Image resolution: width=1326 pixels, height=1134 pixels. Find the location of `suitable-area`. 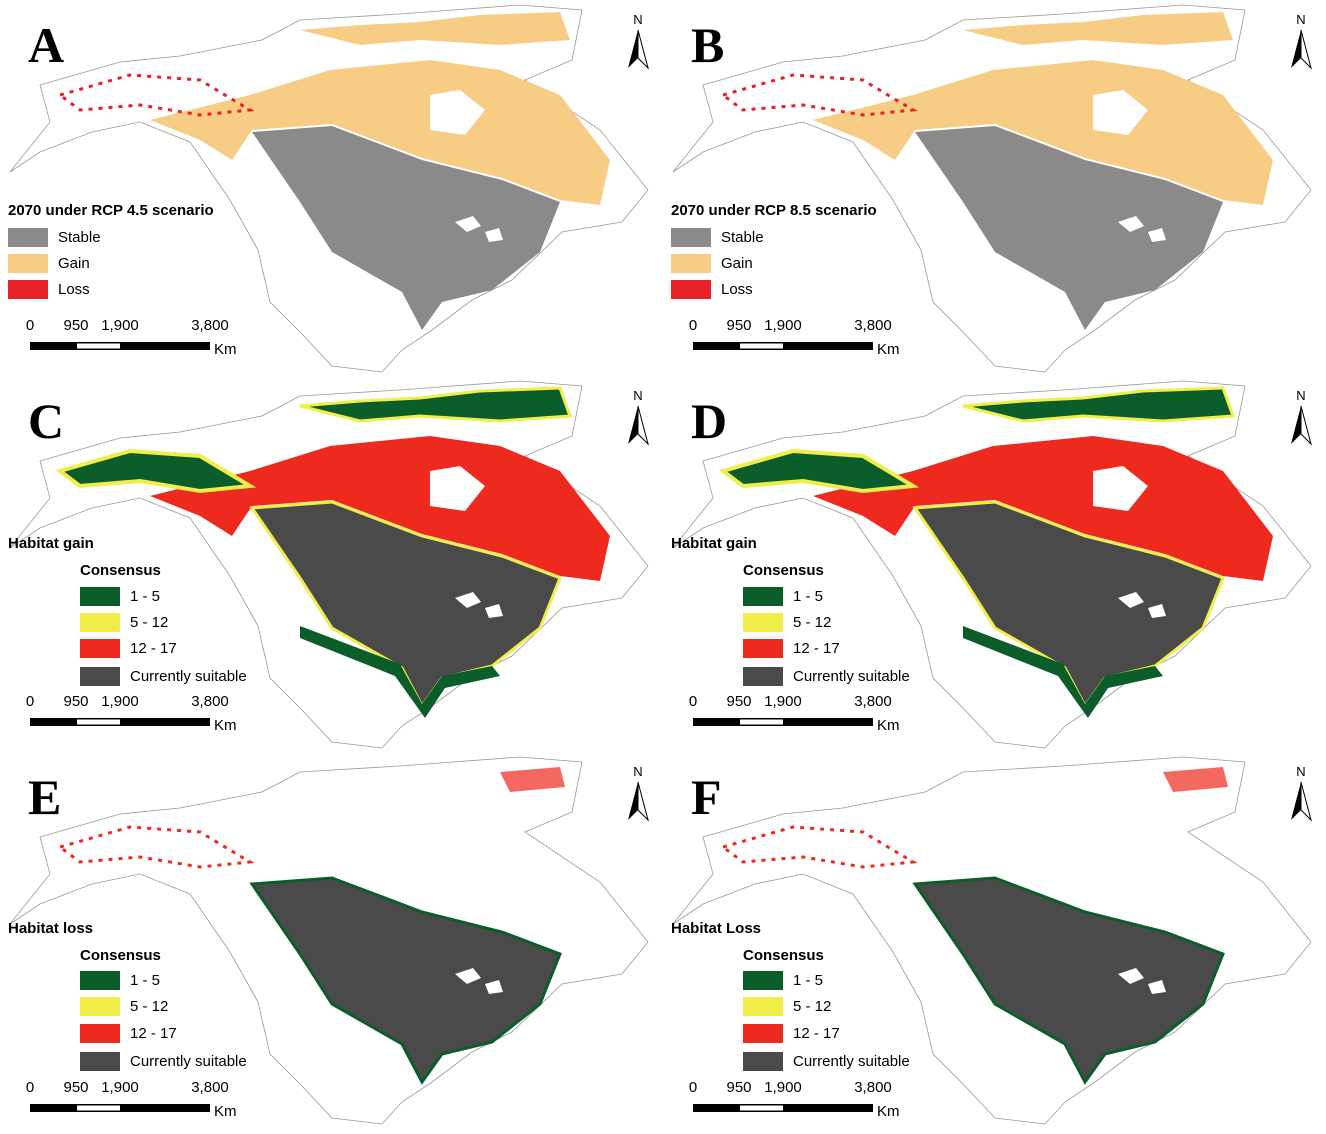

suitable-area is located at coordinates (1068, 980).